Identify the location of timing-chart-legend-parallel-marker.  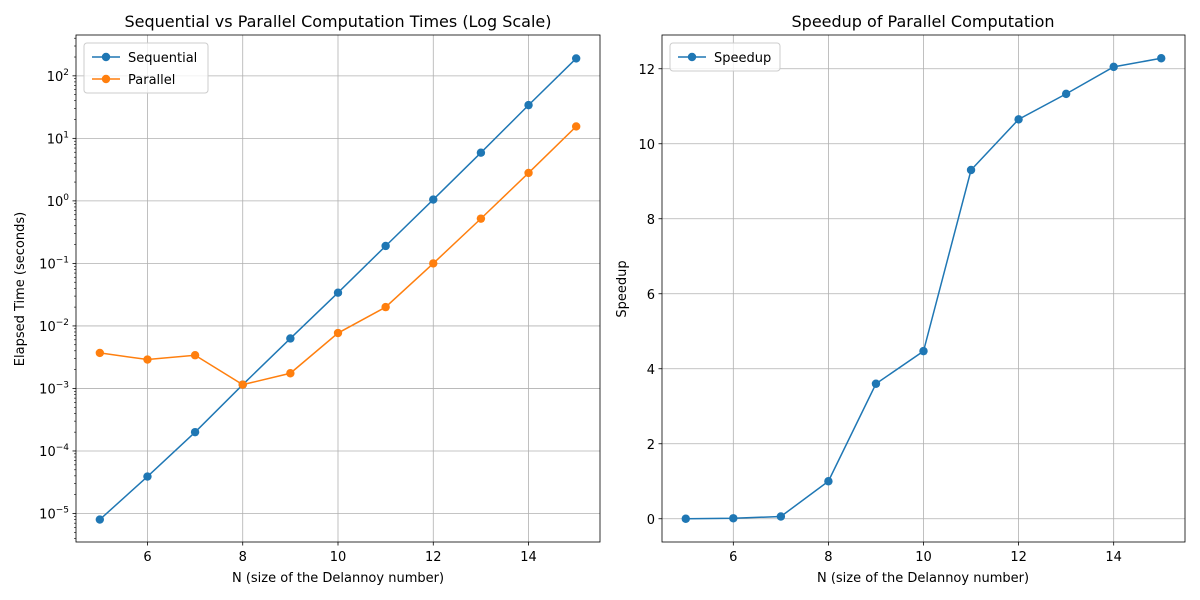
(106, 79).